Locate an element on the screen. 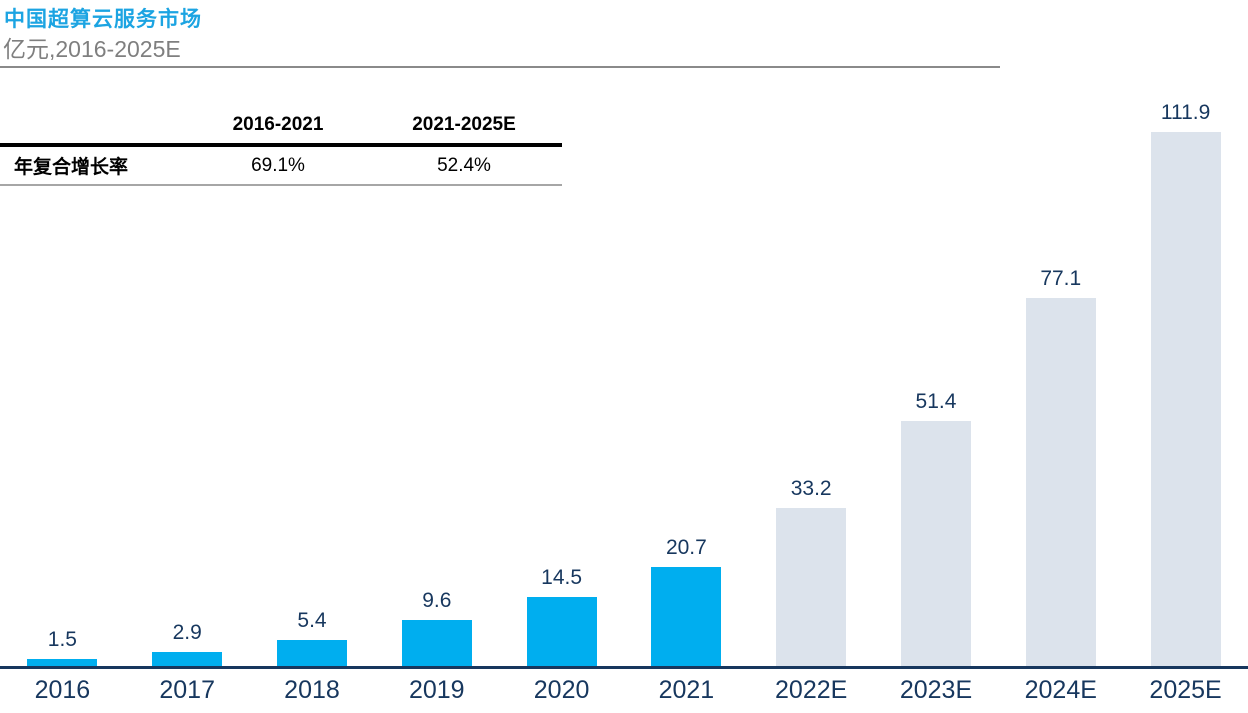  bar-column: 51.4 is located at coordinates (936, 528).